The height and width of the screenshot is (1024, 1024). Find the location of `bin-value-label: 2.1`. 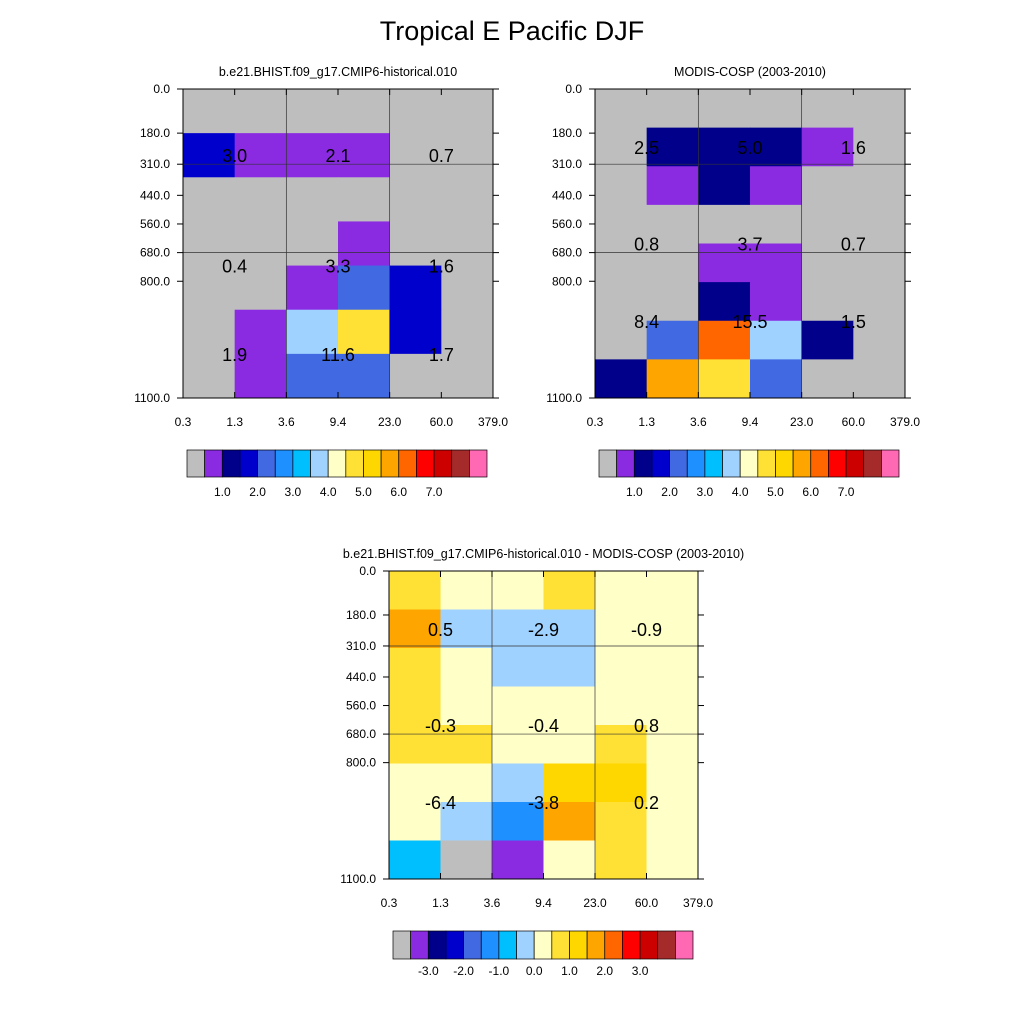

bin-value-label: 2.1 is located at coordinates (337, 156).